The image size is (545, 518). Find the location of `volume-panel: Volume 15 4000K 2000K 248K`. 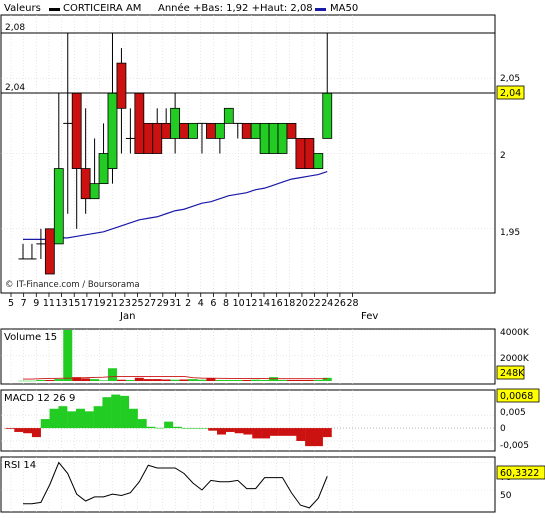

volume-panel: Volume 15 4000K 2000K 248K is located at coordinates (265, 356).